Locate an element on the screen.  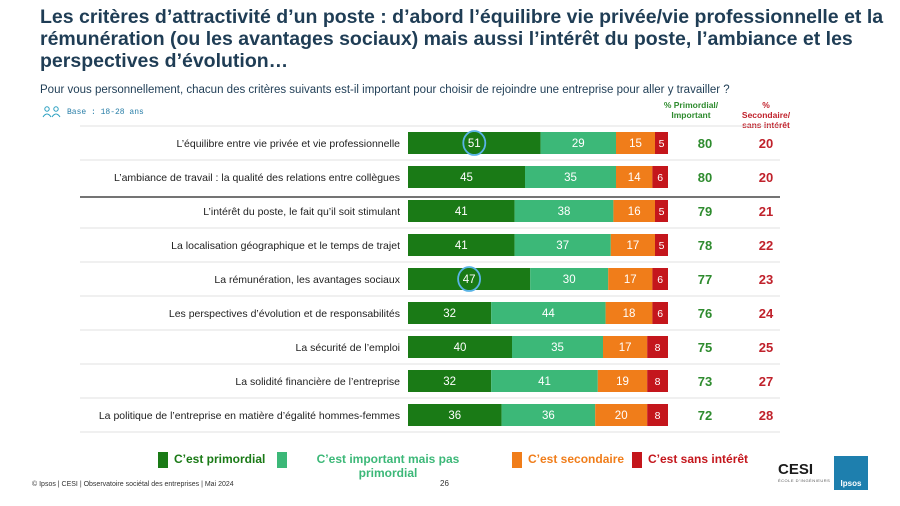
data-label: 30 is located at coordinates (569, 280).